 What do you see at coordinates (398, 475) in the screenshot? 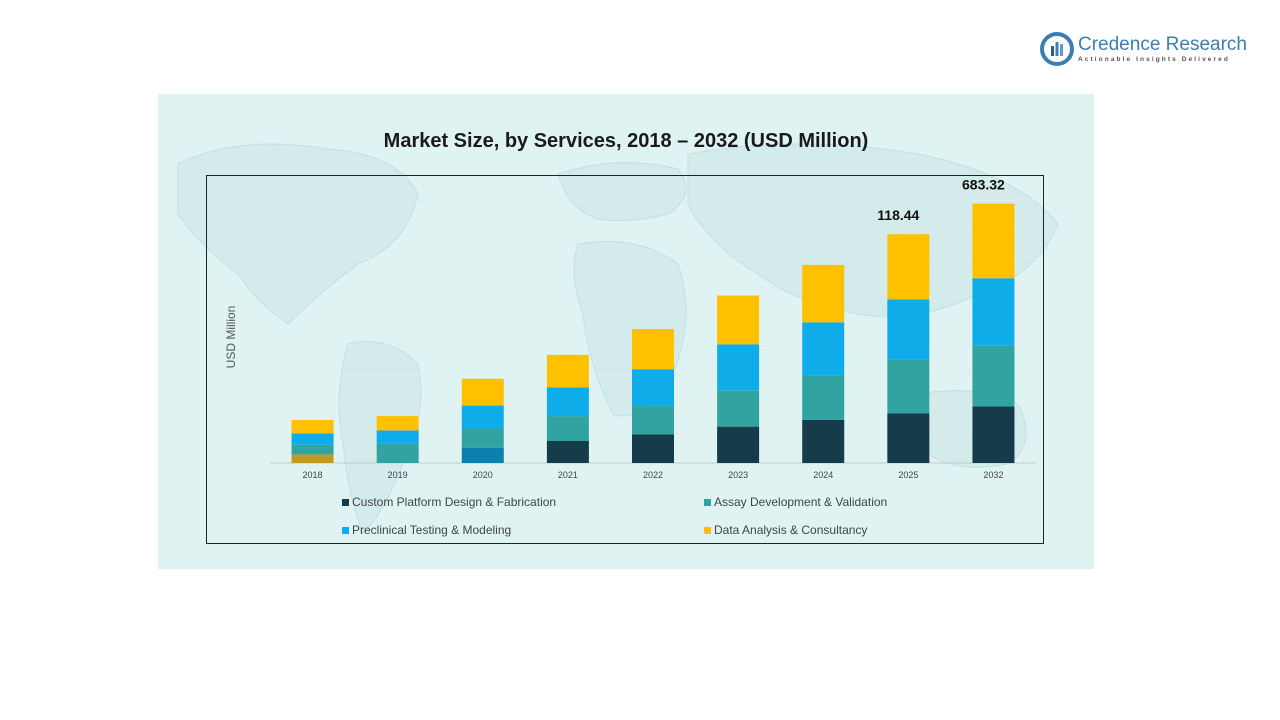
I see `x-tick-label-2019: 2019` at bounding box center [398, 475].